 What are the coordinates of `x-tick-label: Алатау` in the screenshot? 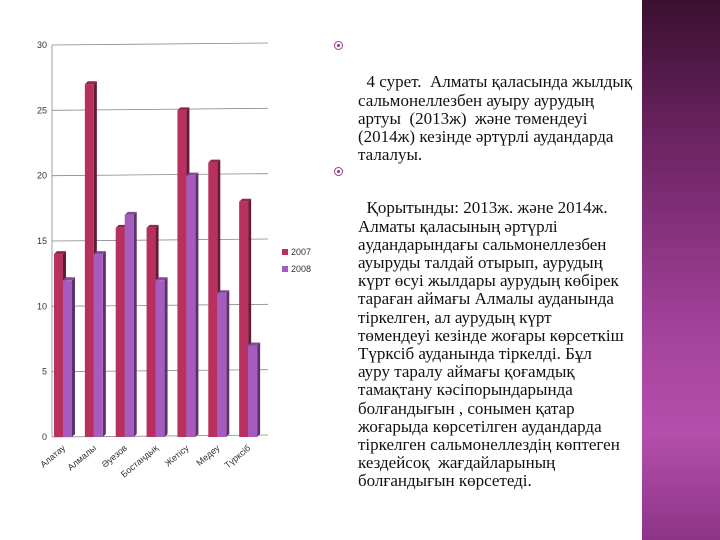 It's located at (52, 456).